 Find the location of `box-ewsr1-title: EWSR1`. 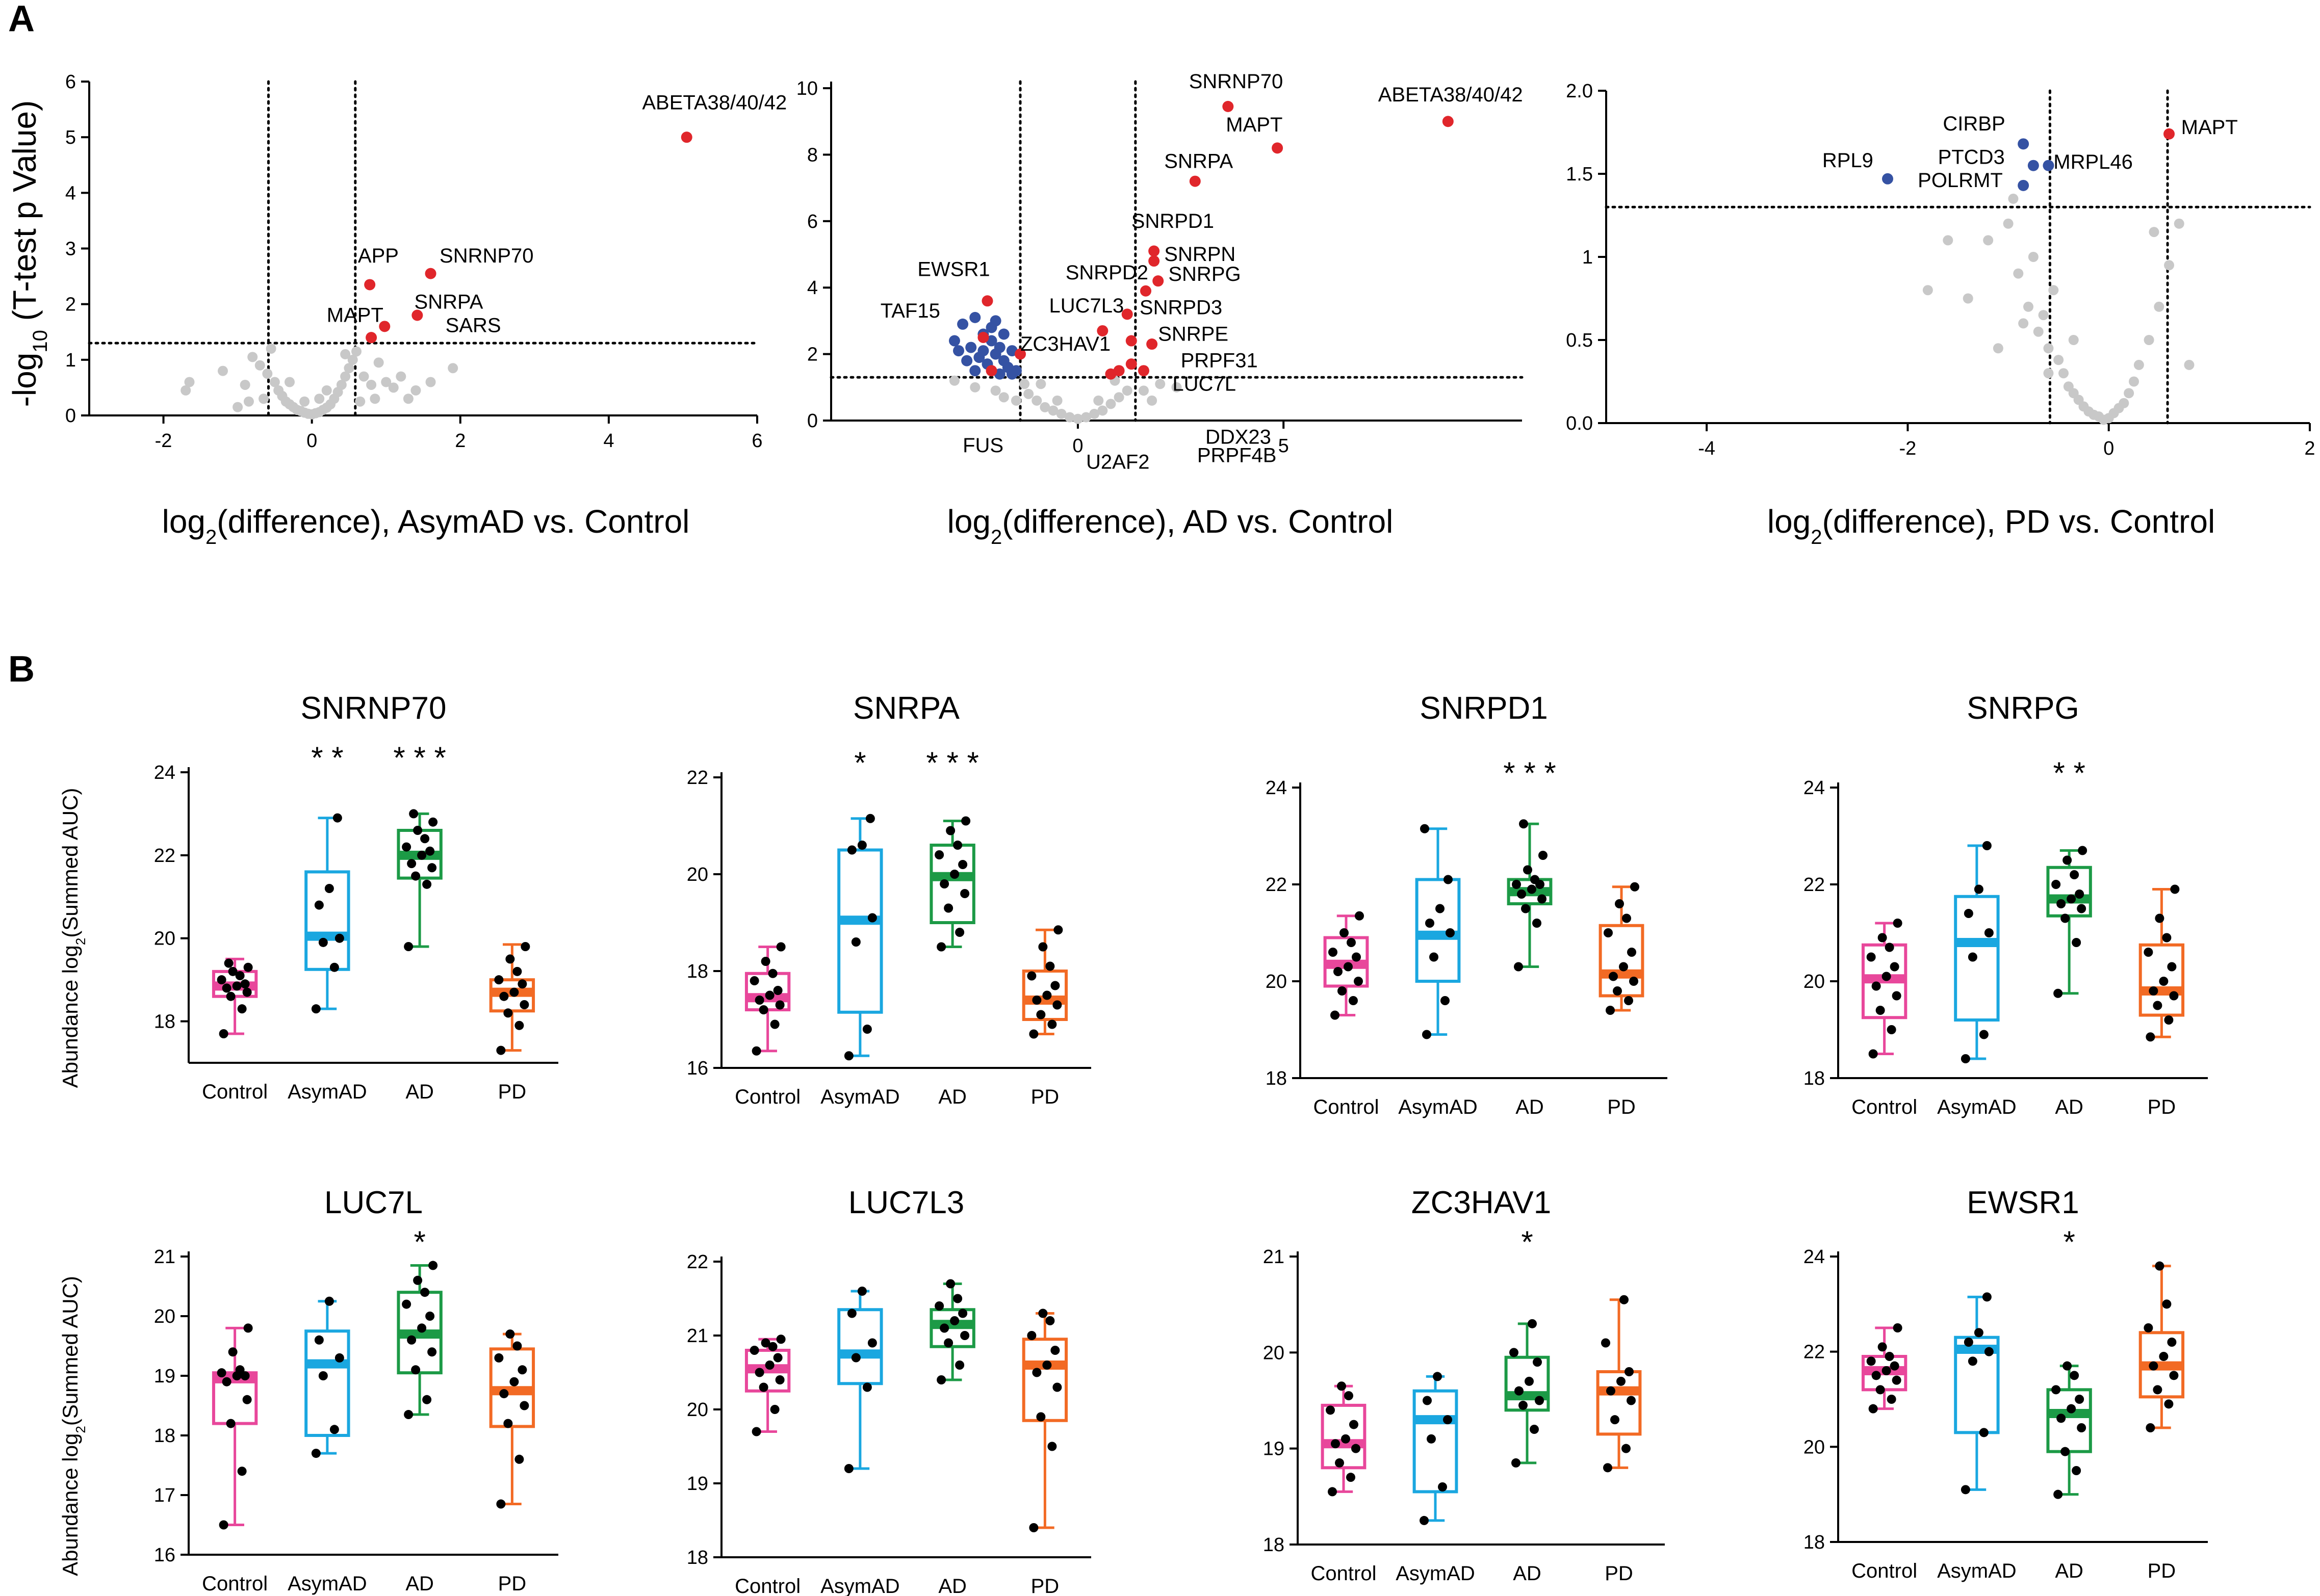

box-ewsr1-title: EWSR1 is located at coordinates (2023, 1202).